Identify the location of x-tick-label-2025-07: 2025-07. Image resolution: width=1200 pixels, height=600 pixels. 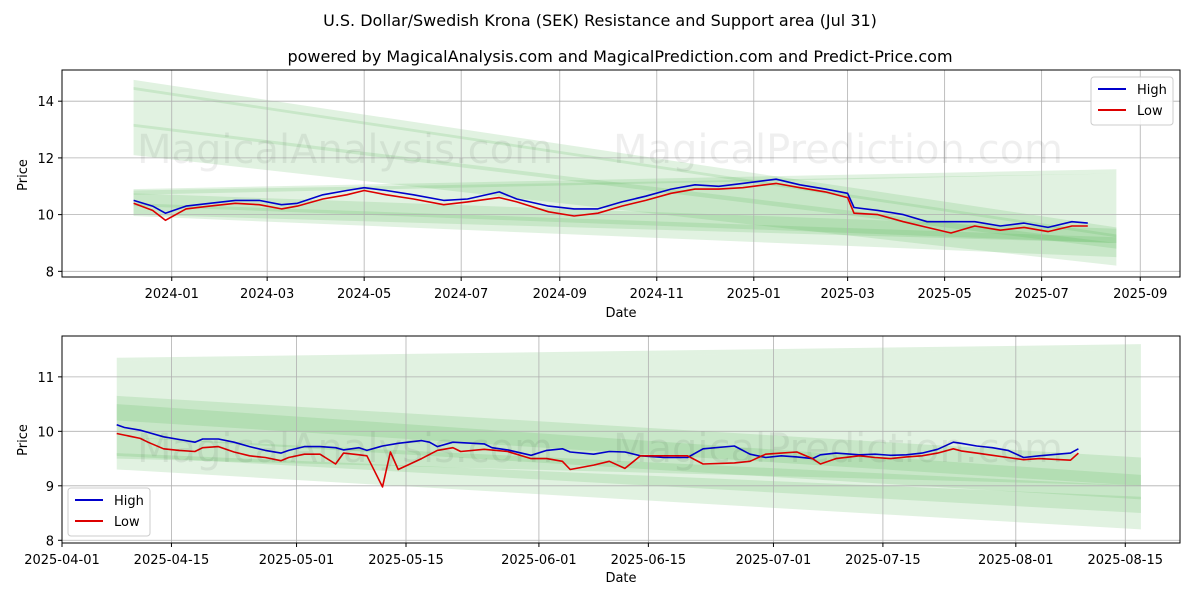
(1041, 294).